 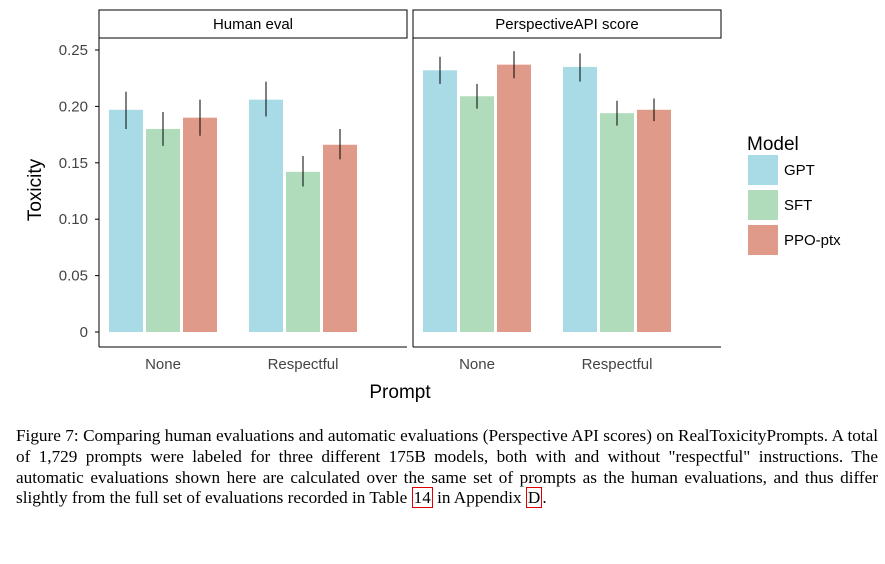 I want to click on legend-label-ppo-ptx: PPO-ptx, so click(x=812, y=240).